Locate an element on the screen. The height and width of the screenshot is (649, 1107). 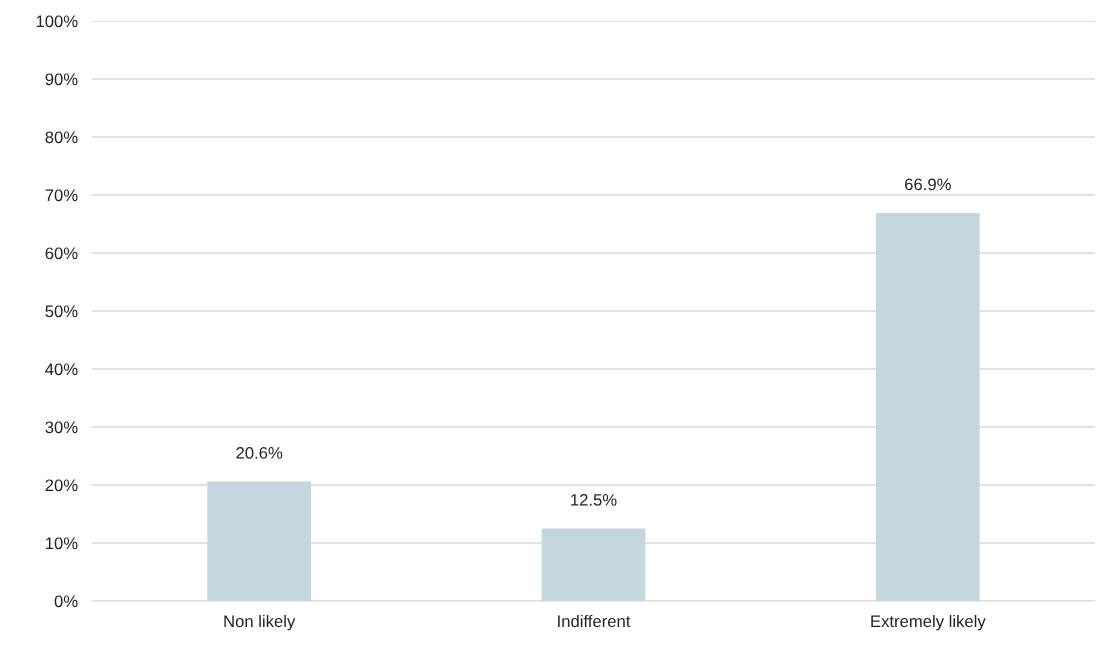
y-tick-label: 10% is located at coordinates (62, 543).